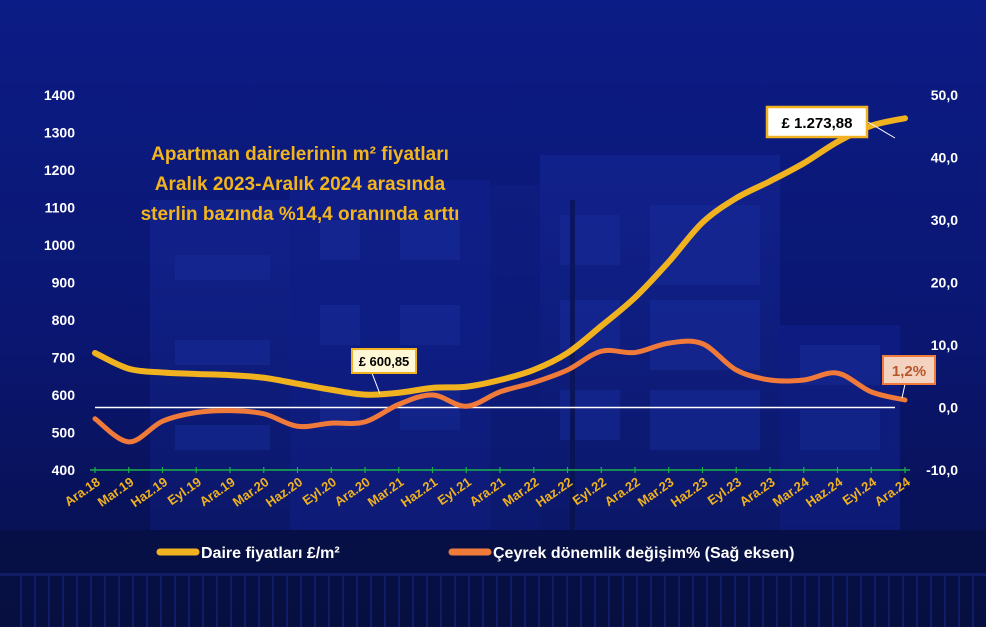 This screenshot has width=986, height=627. I want to click on right-y-tick-label: 40,0, so click(944, 158).